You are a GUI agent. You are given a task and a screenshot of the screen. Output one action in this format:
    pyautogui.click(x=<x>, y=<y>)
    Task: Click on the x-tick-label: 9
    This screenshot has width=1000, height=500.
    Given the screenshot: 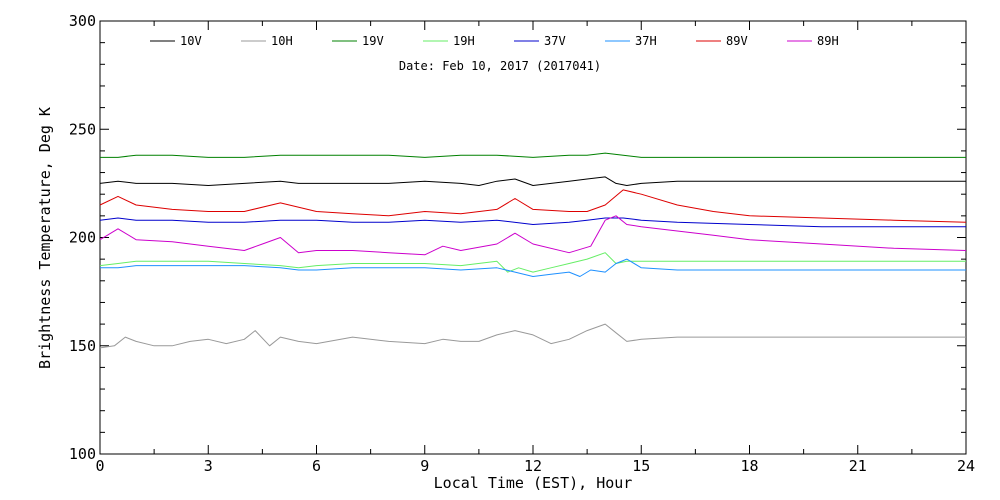 What is the action you would take?
    pyautogui.click(x=424, y=466)
    